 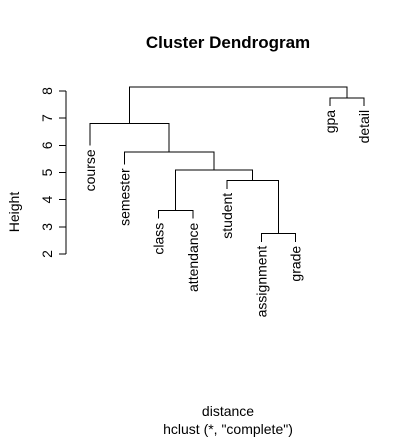 What do you see at coordinates (228, 411) in the screenshot?
I see `x-axis-label: distance` at bounding box center [228, 411].